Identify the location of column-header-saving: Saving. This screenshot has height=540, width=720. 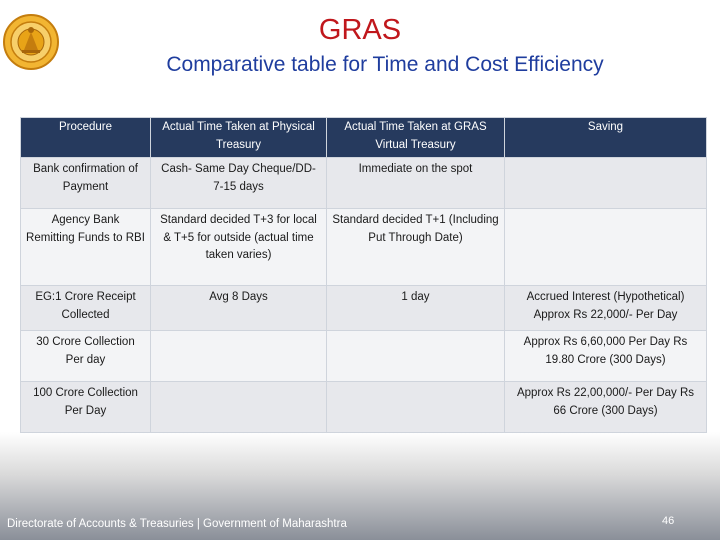
(605, 137).